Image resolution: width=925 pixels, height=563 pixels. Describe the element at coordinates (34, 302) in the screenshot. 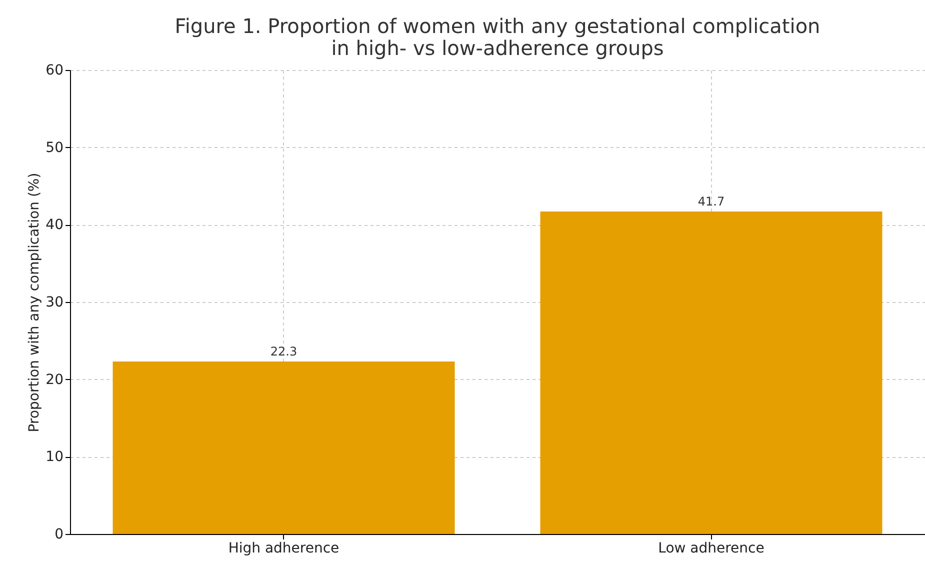

I see `y-axis-title: Proportion with any complication (%)` at that location.